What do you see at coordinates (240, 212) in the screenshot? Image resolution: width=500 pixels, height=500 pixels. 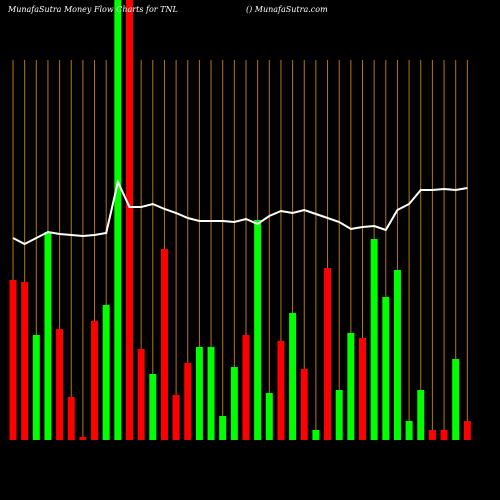 I see `money-flow-line` at bounding box center [240, 212].